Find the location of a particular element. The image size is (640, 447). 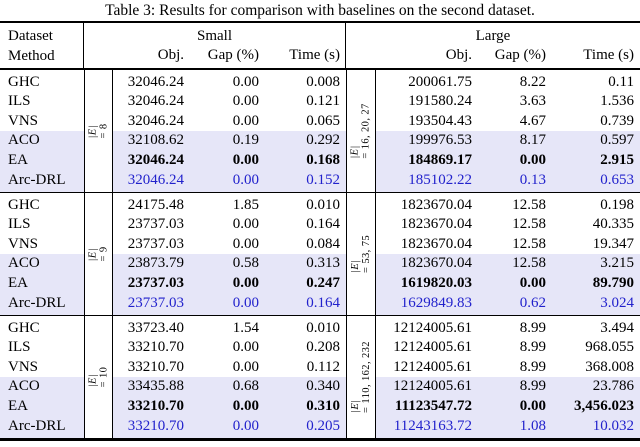

value-cell: 23.786 is located at coordinates (596, 386).